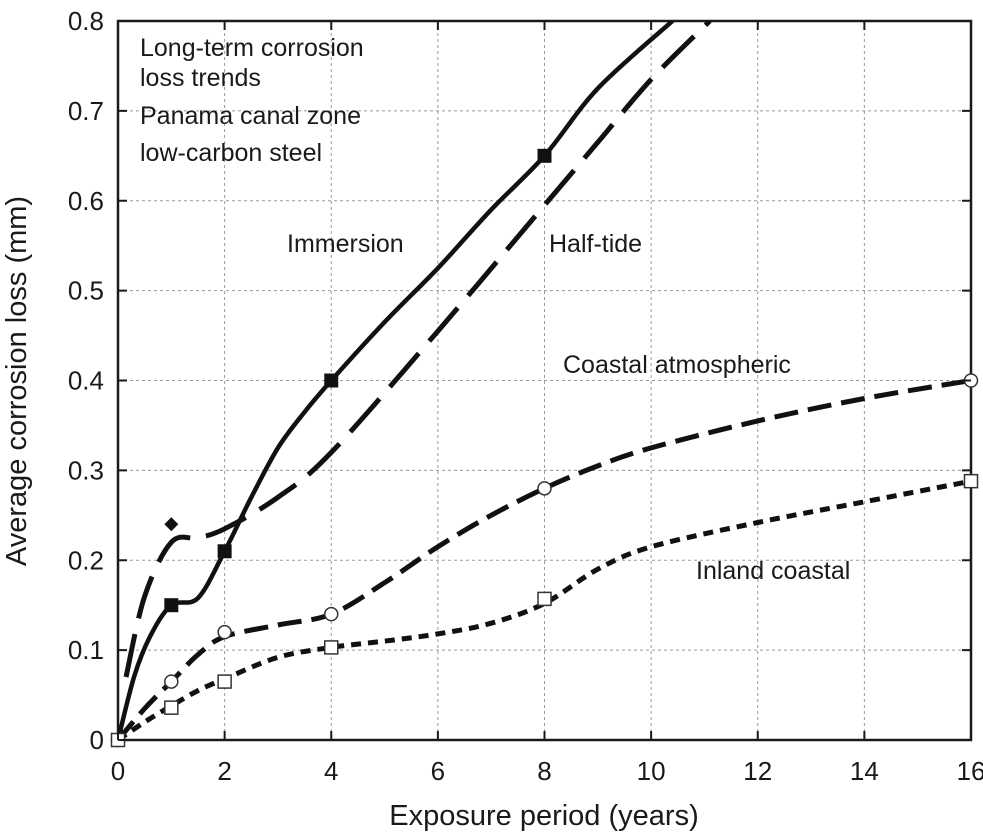  What do you see at coordinates (757, 771) in the screenshot?
I see `x-tick-label: 12` at bounding box center [757, 771].